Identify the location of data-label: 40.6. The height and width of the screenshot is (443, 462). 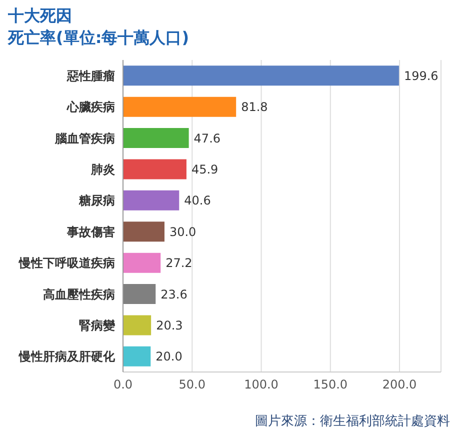
(197, 201).